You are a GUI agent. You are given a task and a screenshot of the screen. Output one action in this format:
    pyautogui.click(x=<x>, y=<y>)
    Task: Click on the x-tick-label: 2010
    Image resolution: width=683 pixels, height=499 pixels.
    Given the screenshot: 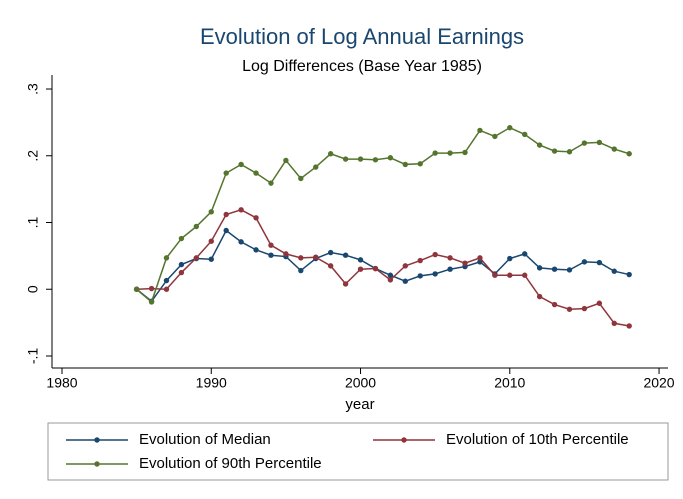 What is the action you would take?
    pyautogui.click(x=509, y=383)
    